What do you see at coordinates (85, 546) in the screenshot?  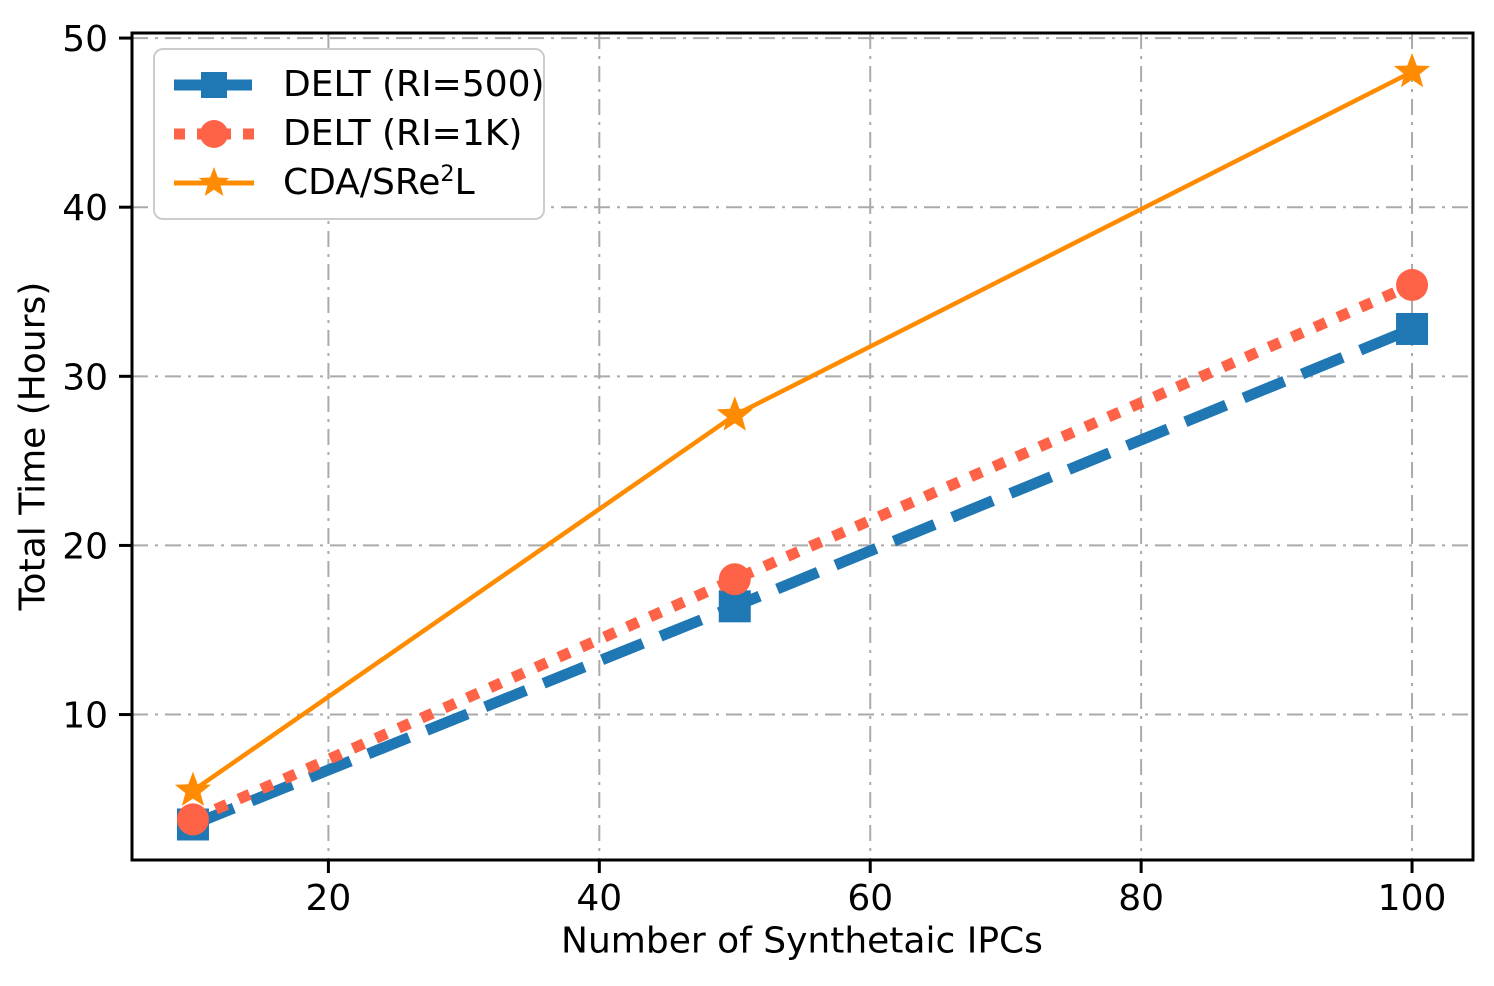 I see `y-tick-label: 20` at bounding box center [85, 546].